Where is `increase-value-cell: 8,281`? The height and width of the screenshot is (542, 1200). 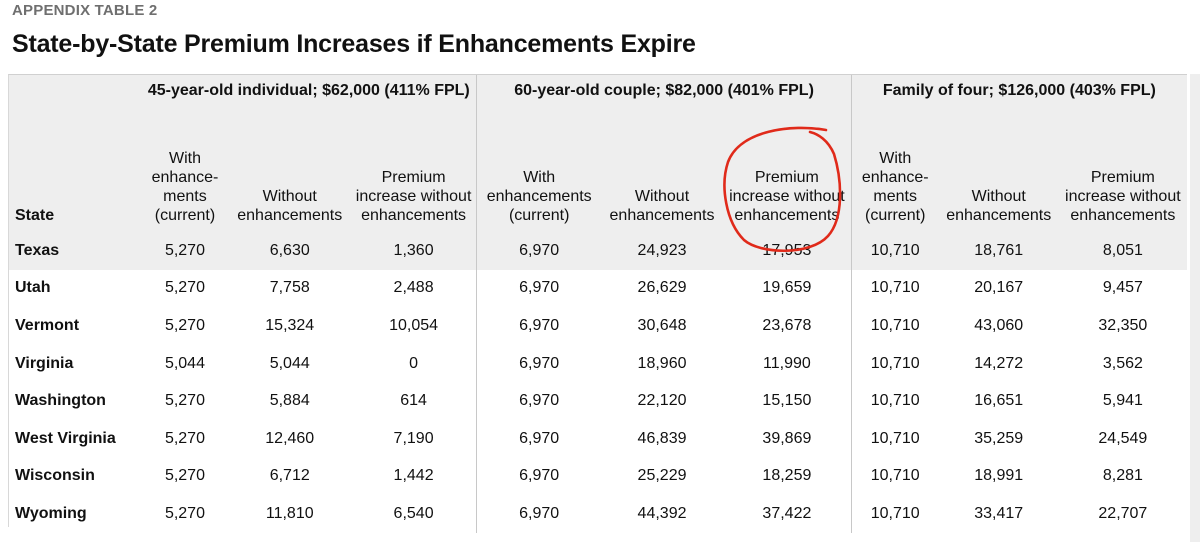 increase-value-cell: 8,281 is located at coordinates (1122, 476).